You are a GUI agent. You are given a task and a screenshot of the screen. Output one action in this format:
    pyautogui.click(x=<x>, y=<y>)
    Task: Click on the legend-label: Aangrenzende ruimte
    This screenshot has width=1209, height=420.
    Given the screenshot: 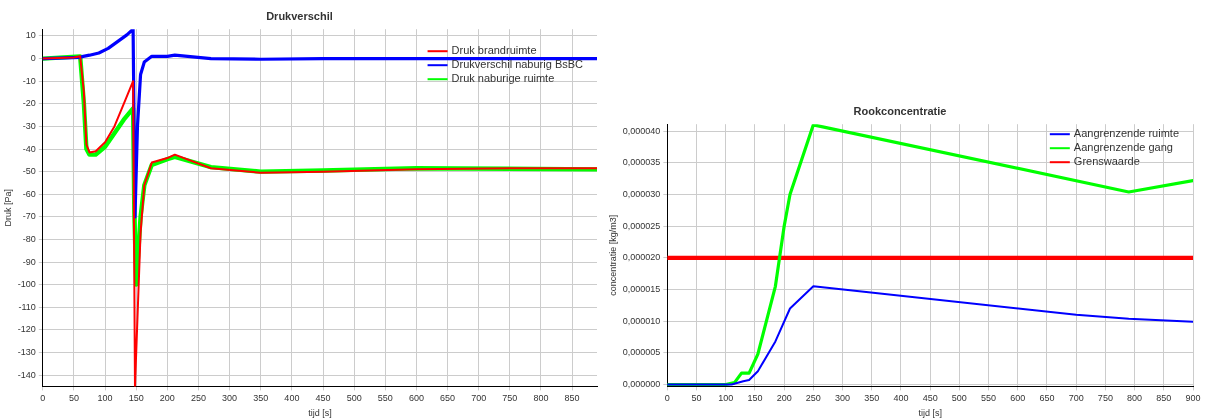 What is the action you would take?
    pyautogui.click(x=1126, y=133)
    